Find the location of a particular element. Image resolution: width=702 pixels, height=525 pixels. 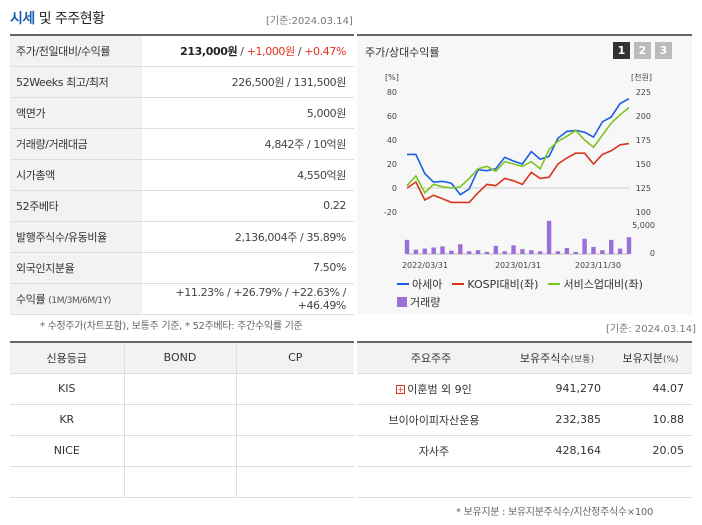

chart-page-3-button: 3 is located at coordinates (663, 50).